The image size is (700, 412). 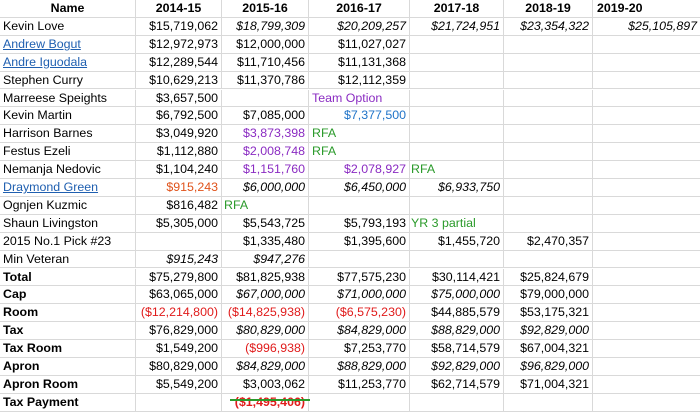 What do you see at coordinates (265, 241) in the screenshot?
I see `value-cell: $1,335,480` at bounding box center [265, 241].